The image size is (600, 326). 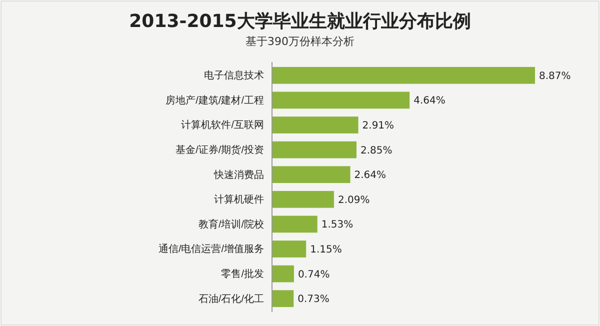 What do you see at coordinates (370, 176) in the screenshot?
I see `data-label: 2.64%` at bounding box center [370, 176].